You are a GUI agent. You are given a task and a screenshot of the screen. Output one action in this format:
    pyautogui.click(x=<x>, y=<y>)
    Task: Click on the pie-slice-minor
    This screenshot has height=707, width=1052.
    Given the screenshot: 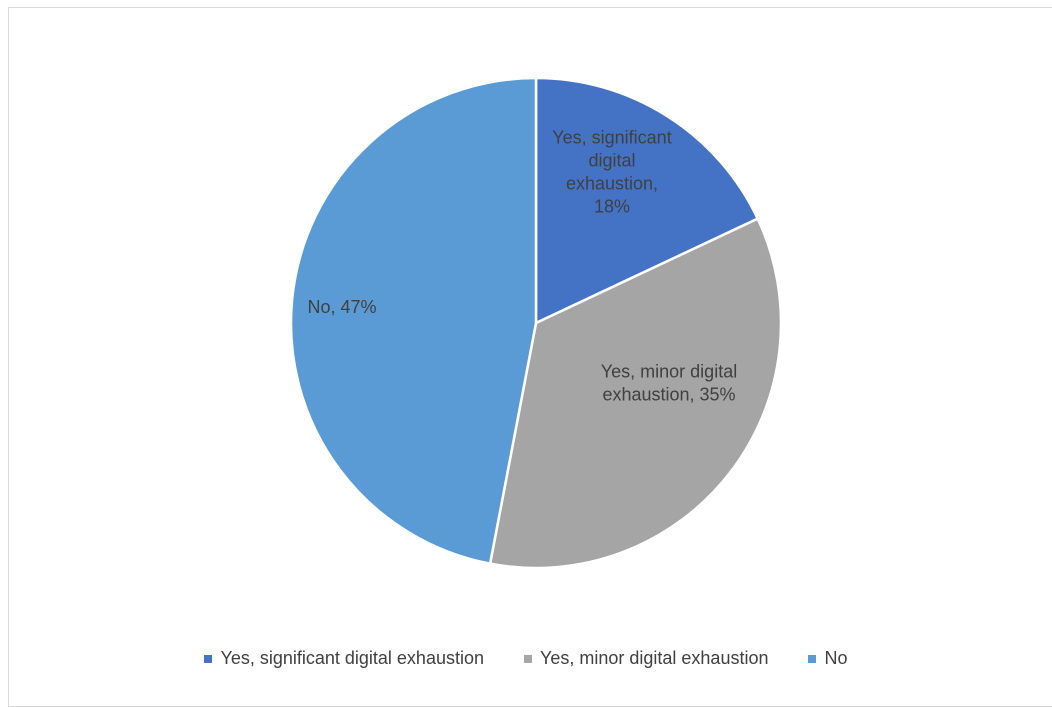 What is the action you would take?
    pyautogui.click(x=635, y=393)
    